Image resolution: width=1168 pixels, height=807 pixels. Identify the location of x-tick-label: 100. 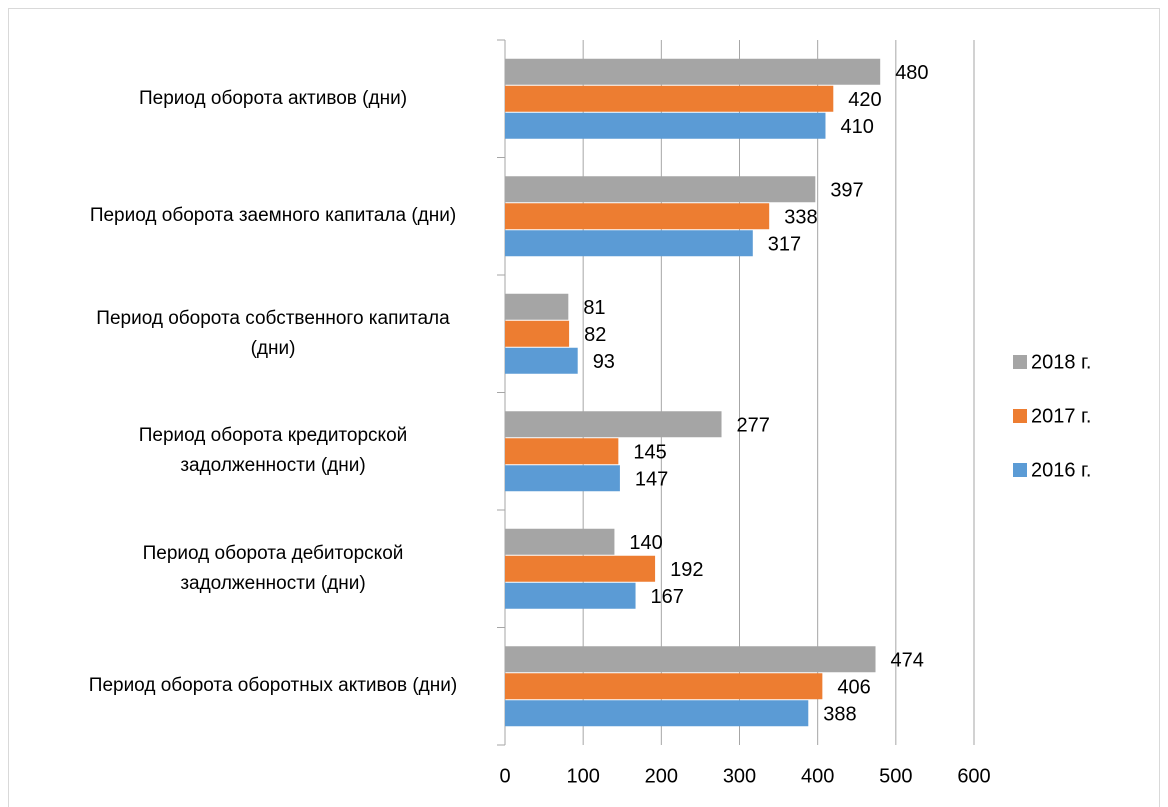
(582, 776).